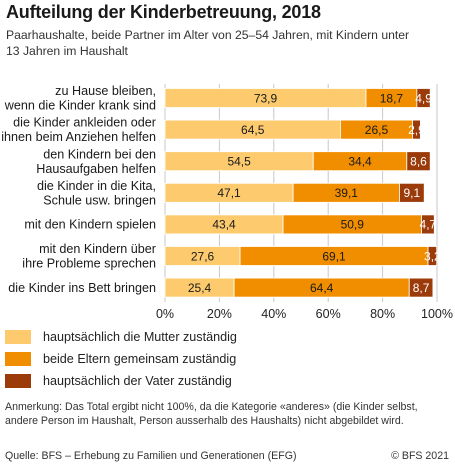  Describe the element at coordinates (140, 359) in the screenshot. I see `legend-label-beide: beide Eltern gemeinsam zuständig` at that location.